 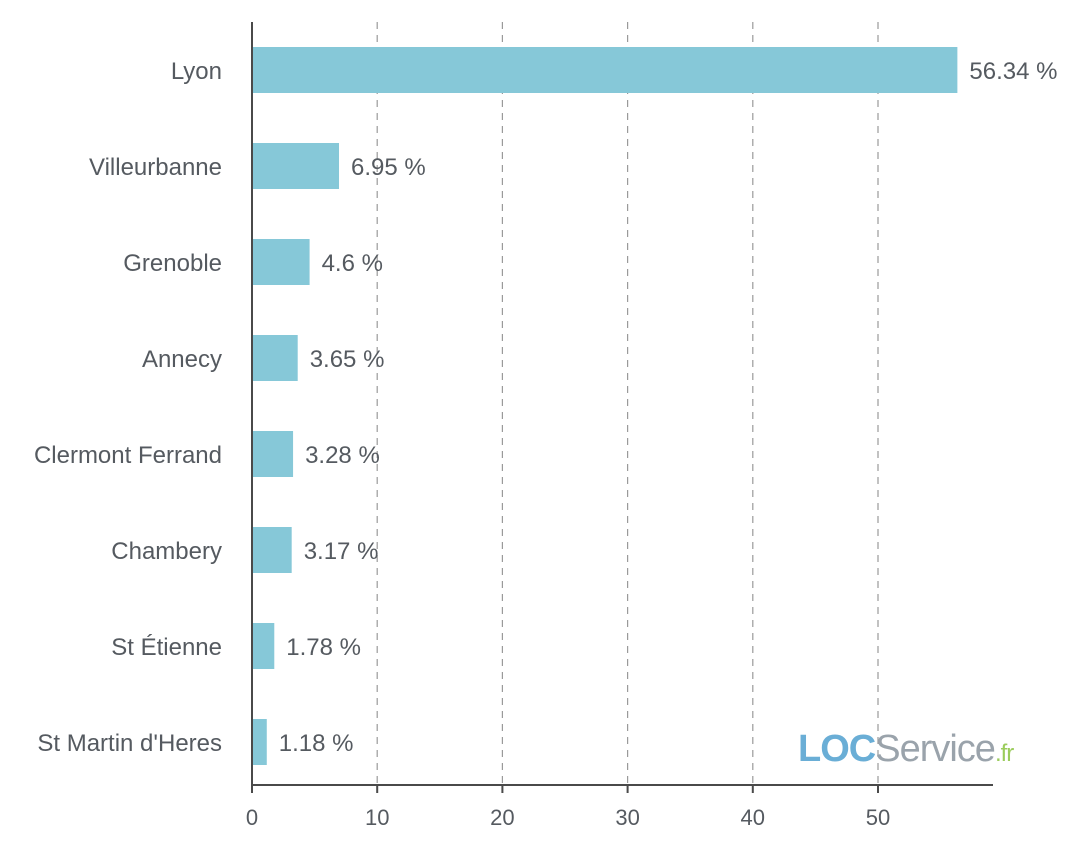 I want to click on value-label: 3.28 %, so click(x=342, y=455).